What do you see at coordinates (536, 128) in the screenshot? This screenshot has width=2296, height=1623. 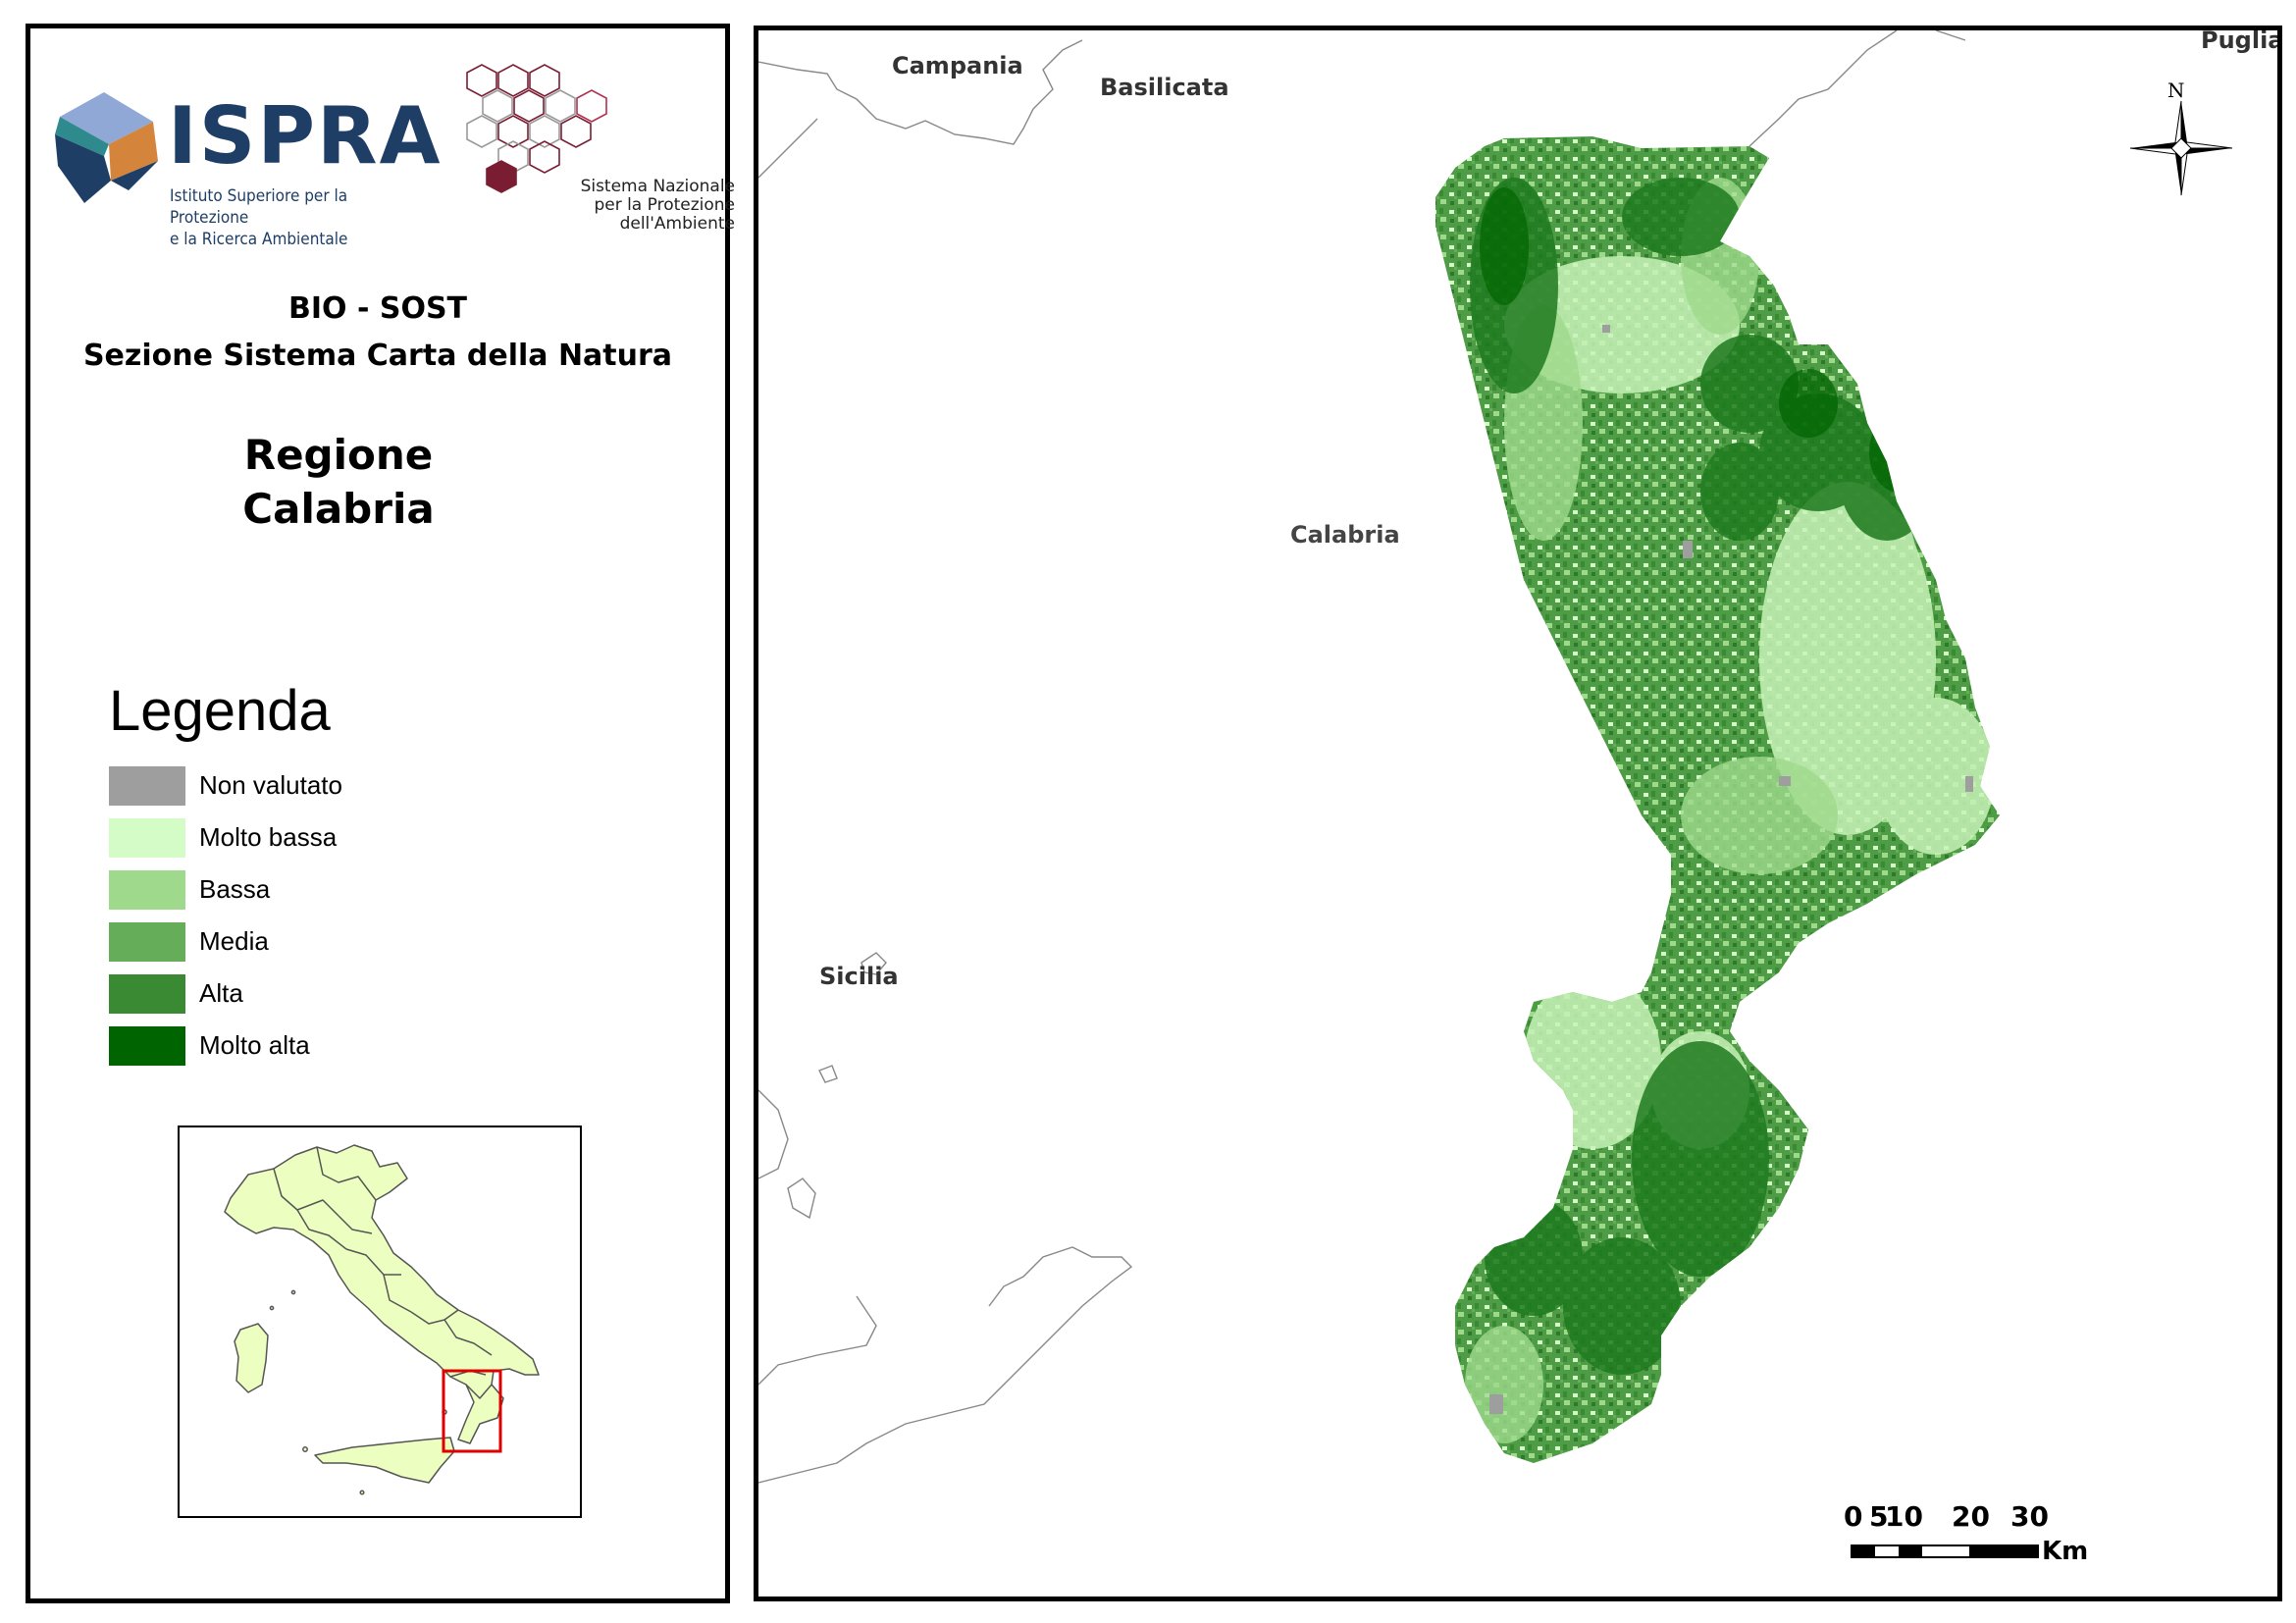 I see `snpa-logo-icon` at bounding box center [536, 128].